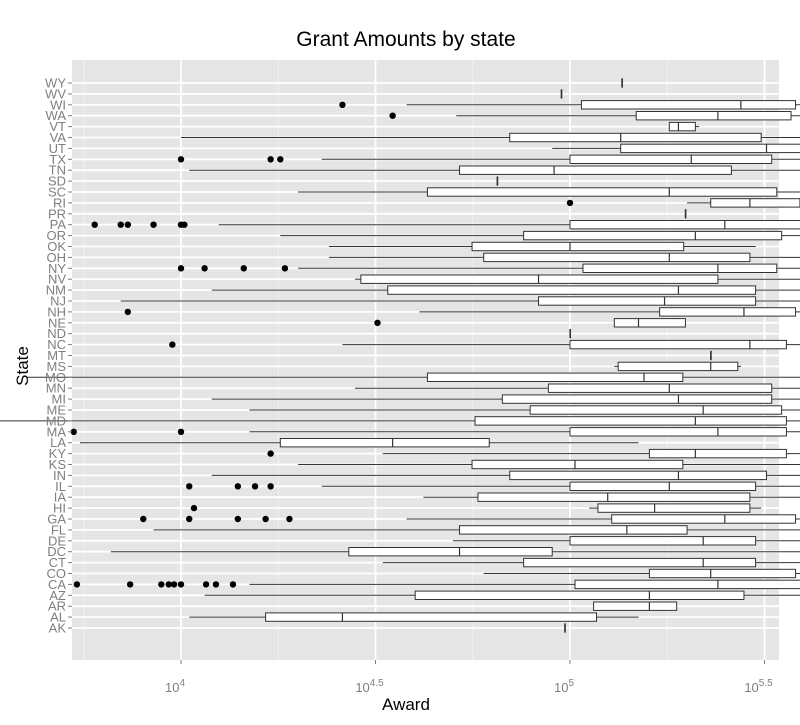 The image size is (800, 725). Describe the element at coordinates (57, 159) in the screenshot. I see `y-tick-label: TX` at that location.